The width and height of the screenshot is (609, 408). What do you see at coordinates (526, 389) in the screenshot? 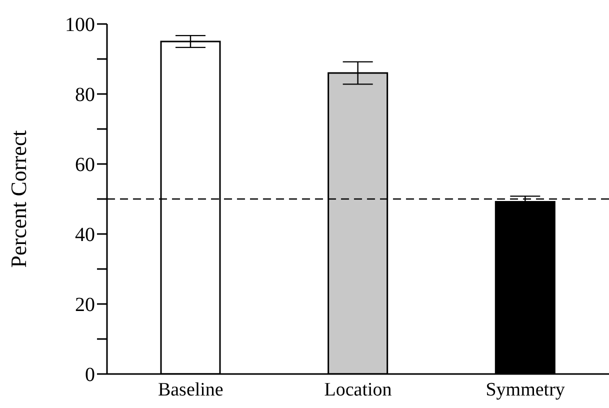
I see `x-tick-label: Symmetry` at bounding box center [526, 389].